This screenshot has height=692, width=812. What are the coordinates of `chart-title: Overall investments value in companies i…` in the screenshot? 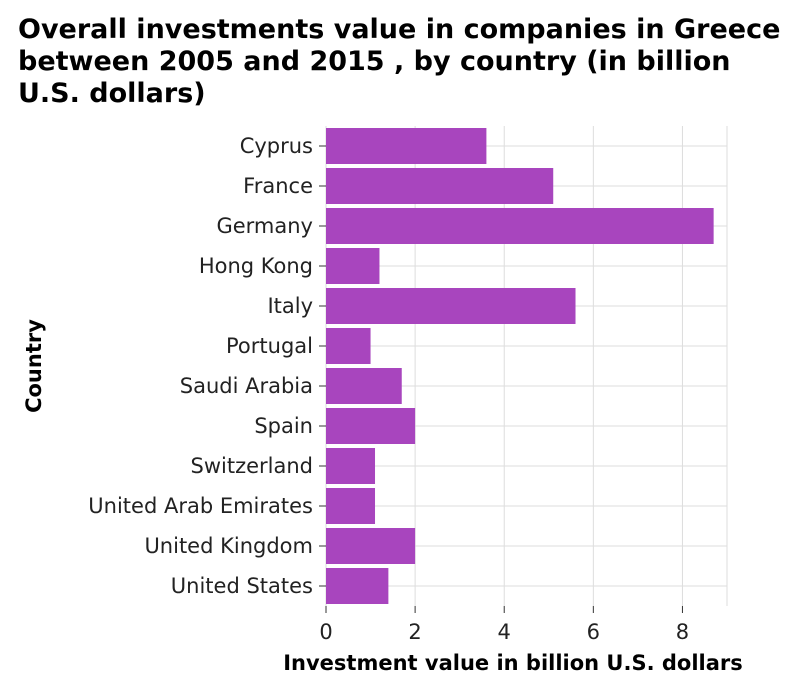 It's located at (399, 61).